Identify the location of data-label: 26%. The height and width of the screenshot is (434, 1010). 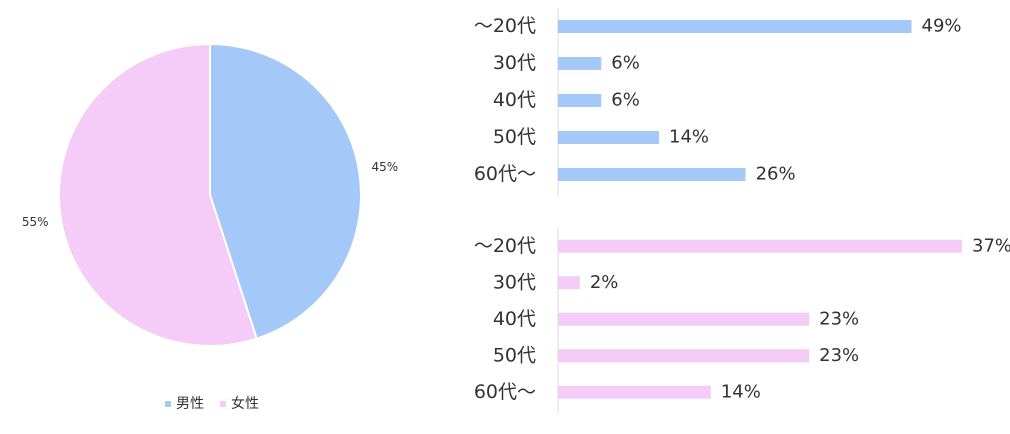
(776, 174).